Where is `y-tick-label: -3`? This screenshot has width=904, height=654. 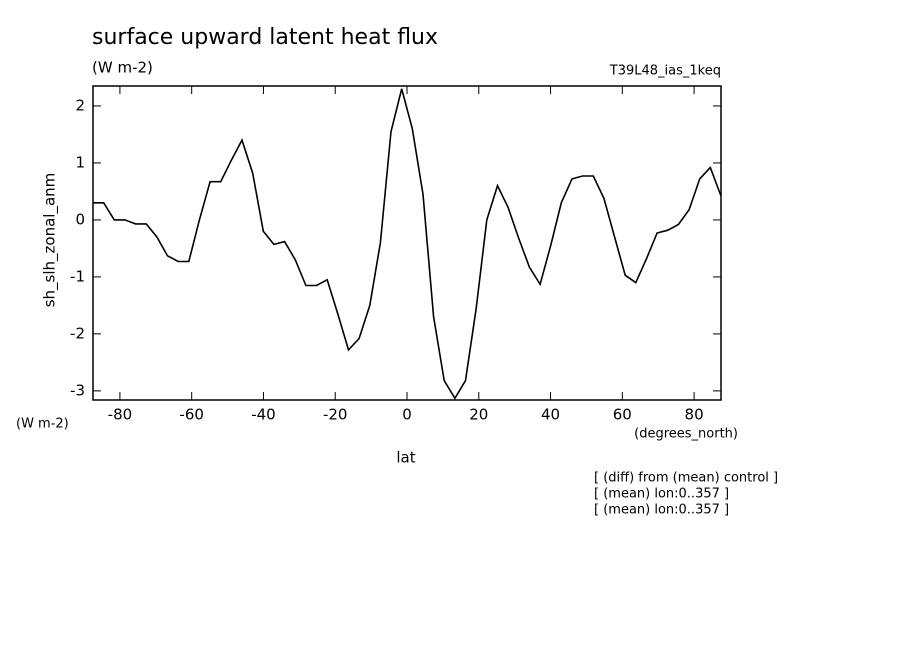
y-tick-label: -3 is located at coordinates (77, 390).